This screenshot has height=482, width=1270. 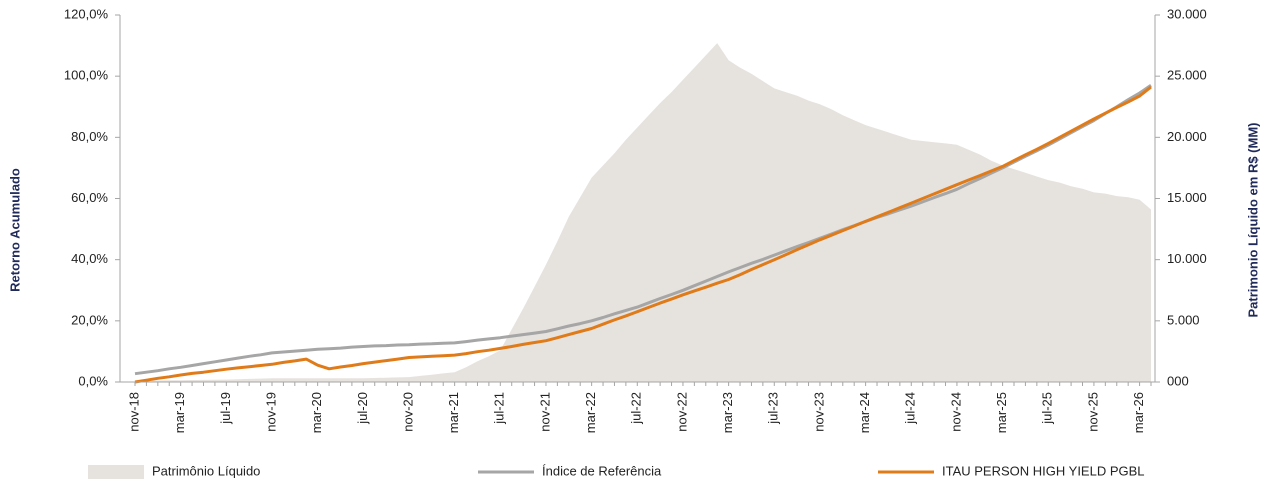 I want to click on y2-tick-label: 20.000, so click(x=1187, y=136).